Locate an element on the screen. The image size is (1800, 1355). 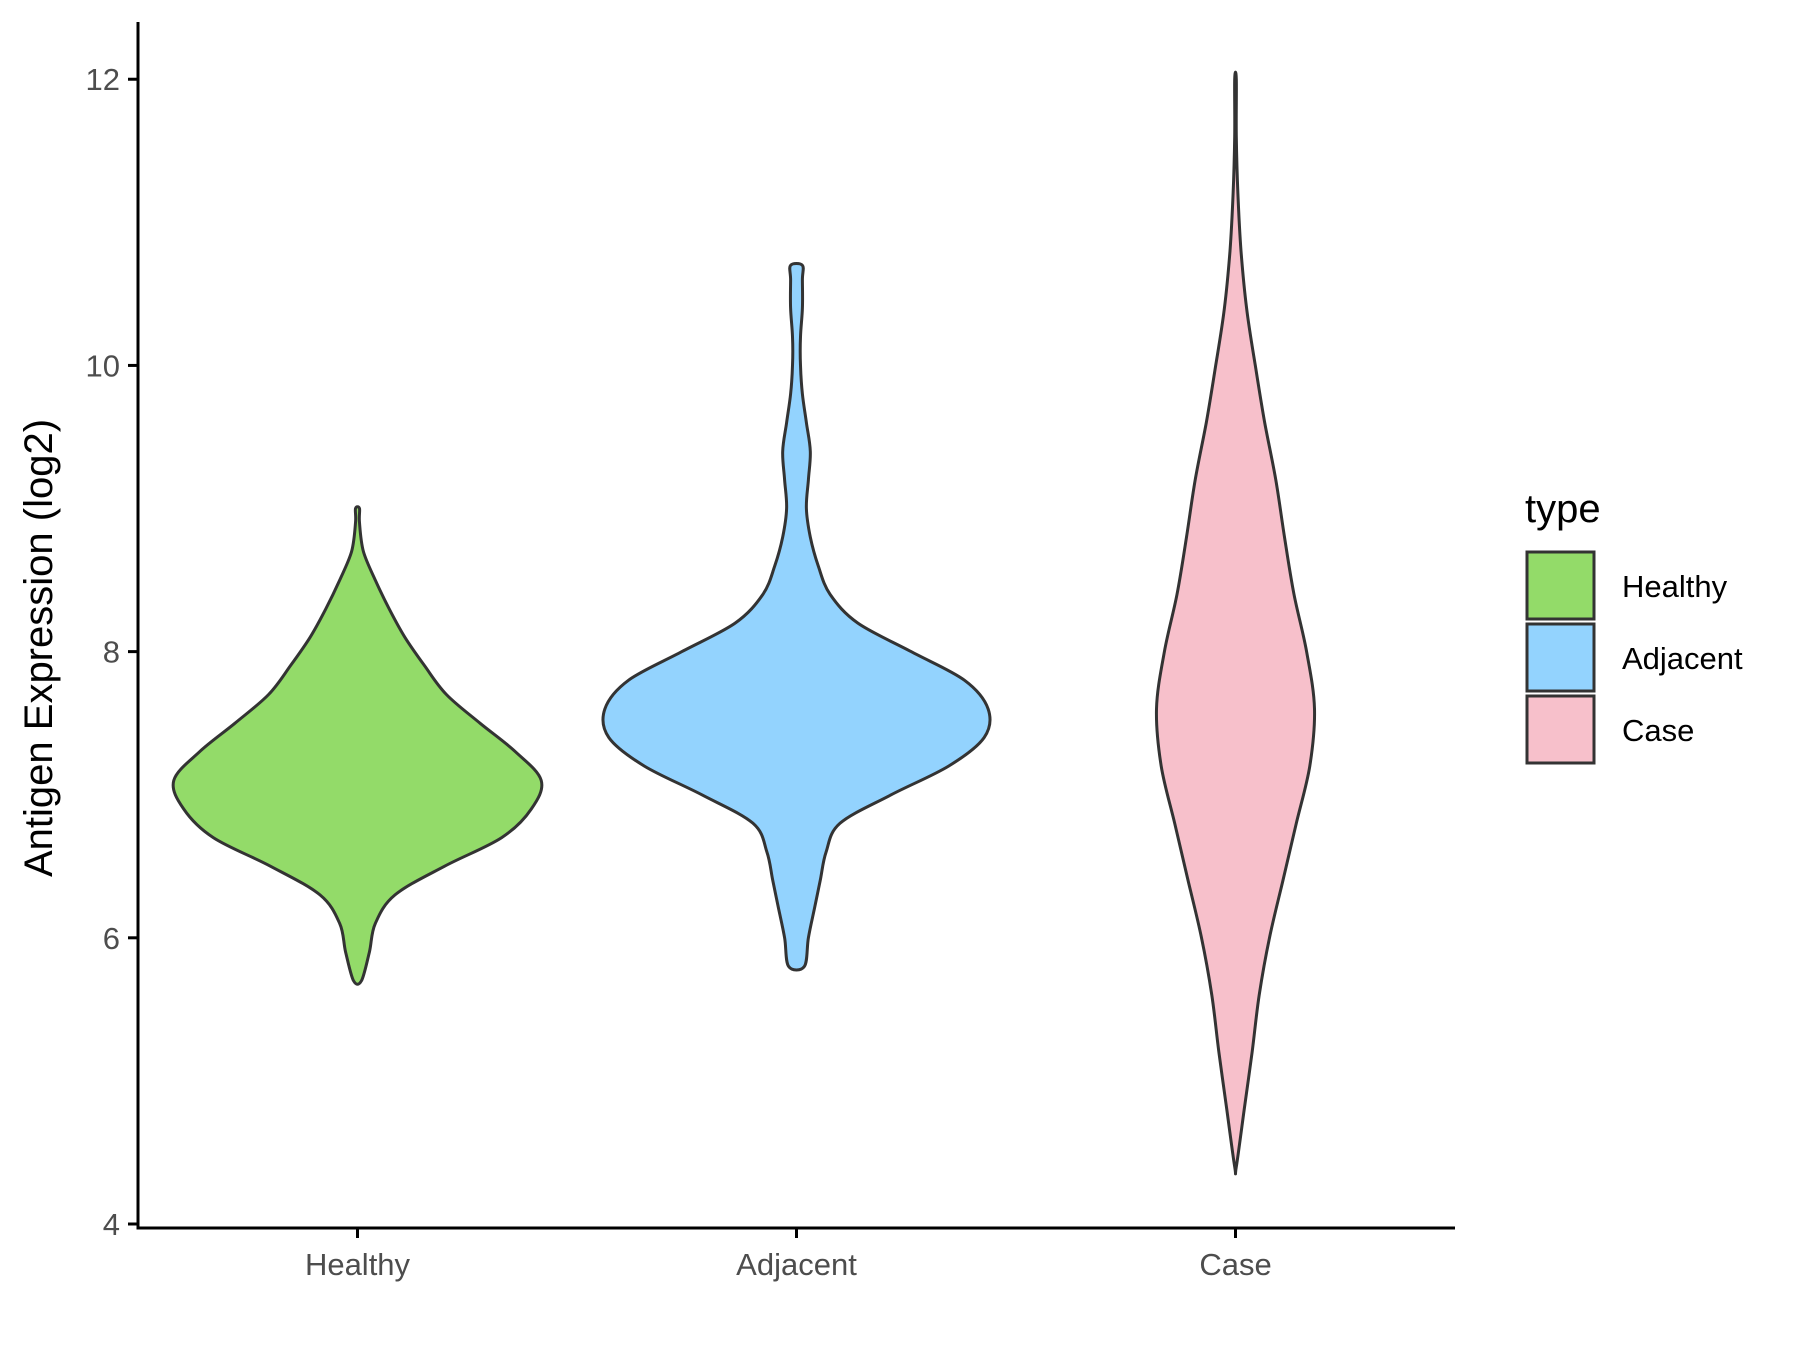
legend-label-case: Case is located at coordinates (1658, 730).